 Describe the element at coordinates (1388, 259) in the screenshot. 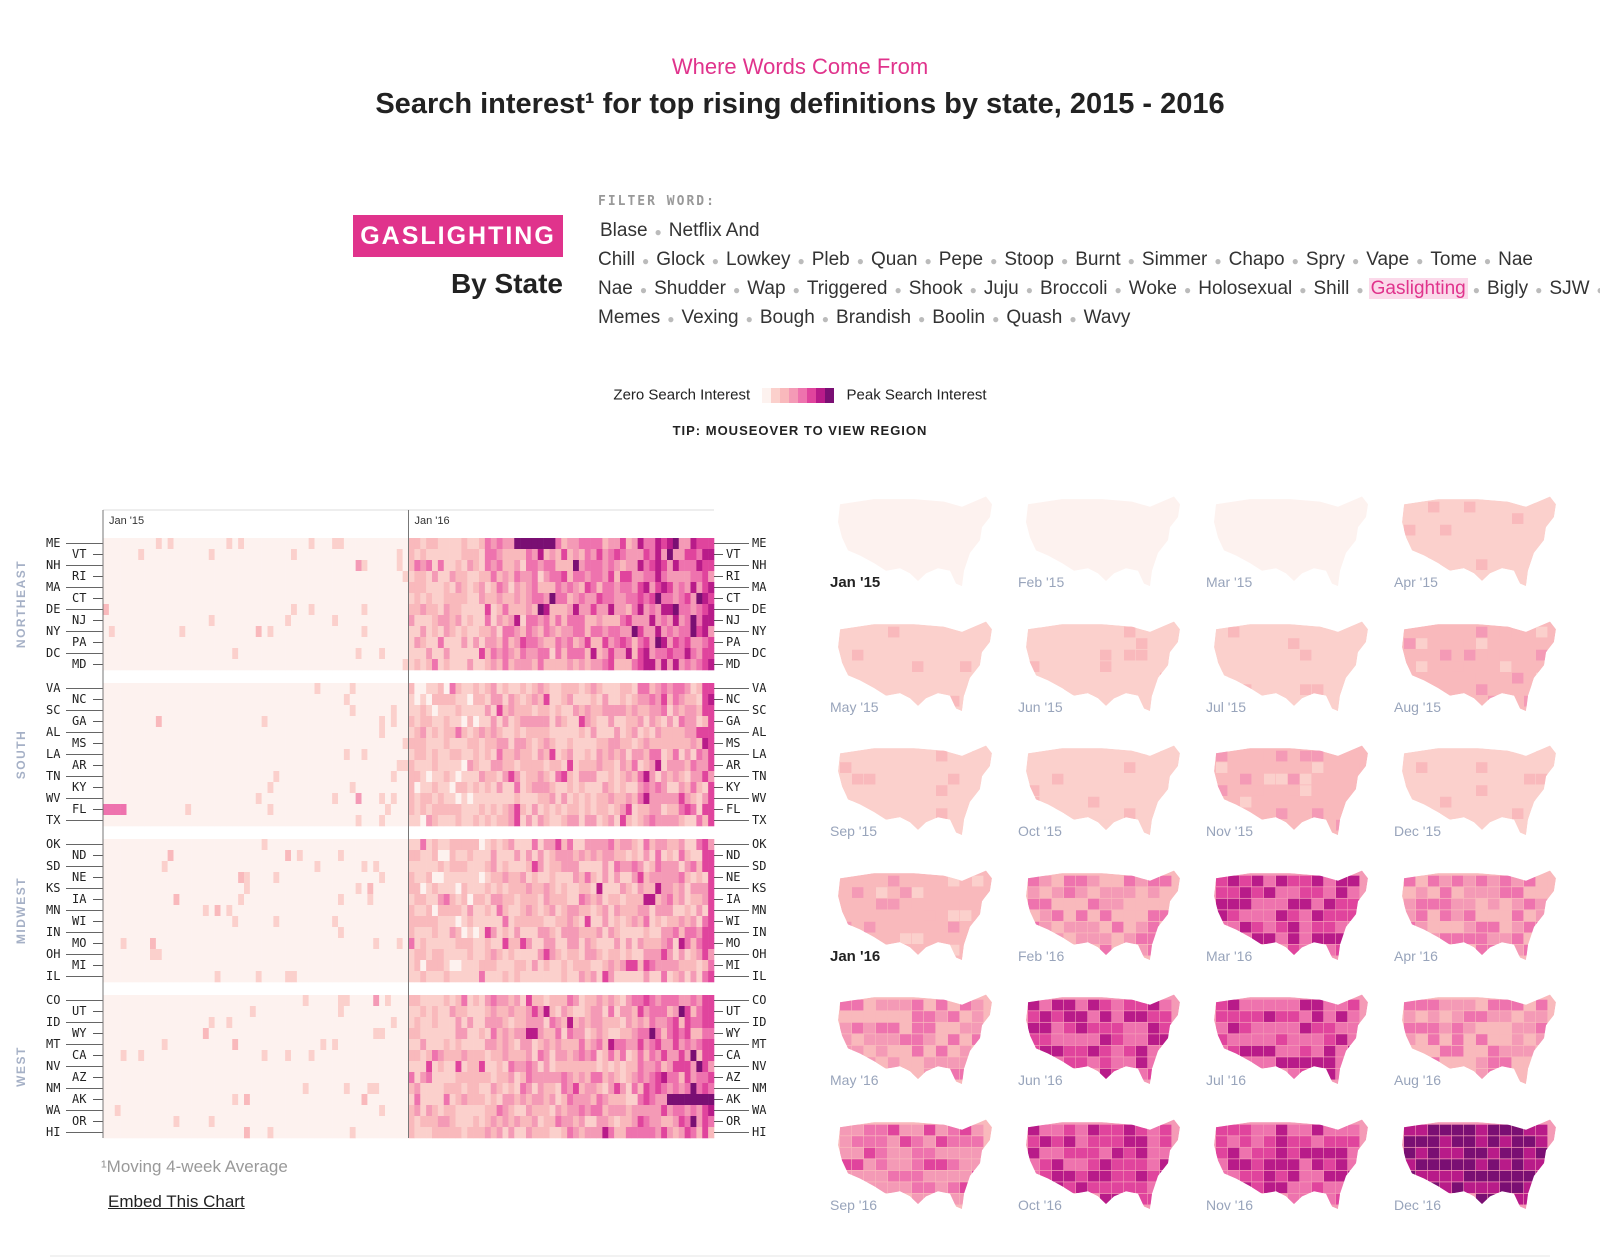

I see `filter-word: Vape` at that location.